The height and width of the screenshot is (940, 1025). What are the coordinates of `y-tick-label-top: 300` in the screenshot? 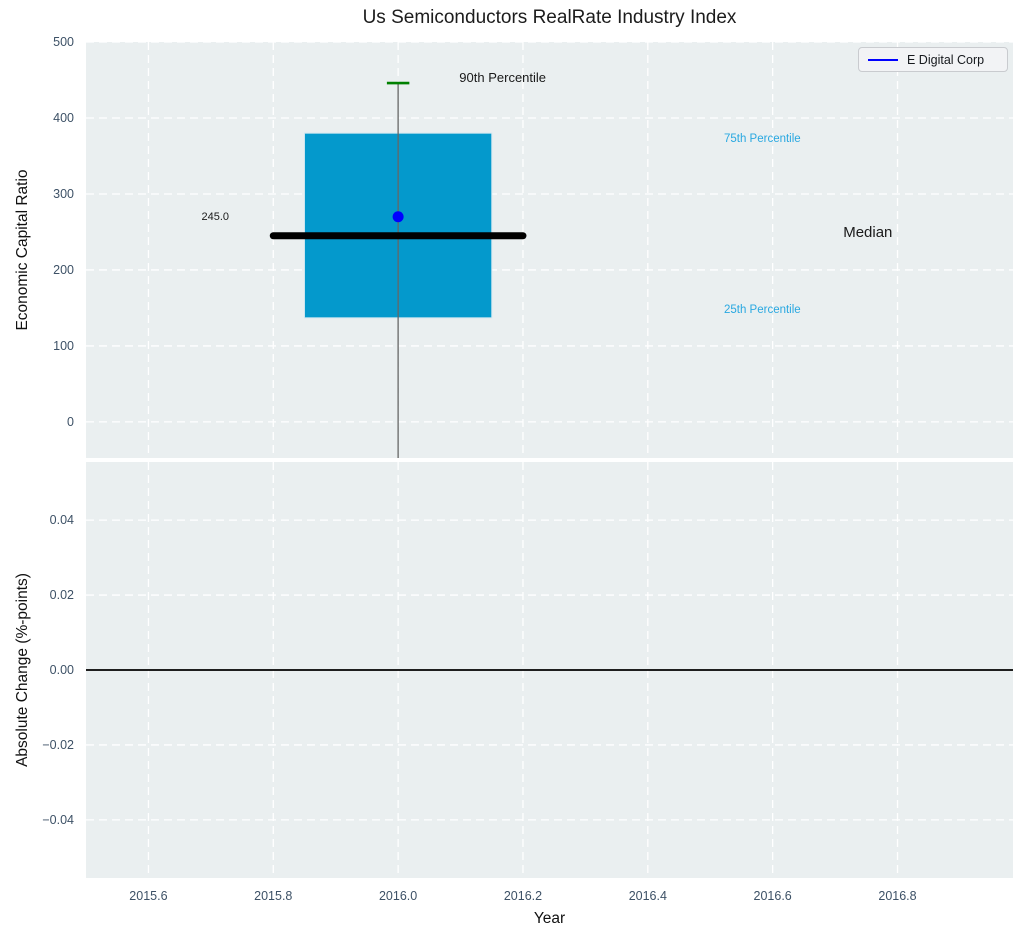 It's located at (63, 193).